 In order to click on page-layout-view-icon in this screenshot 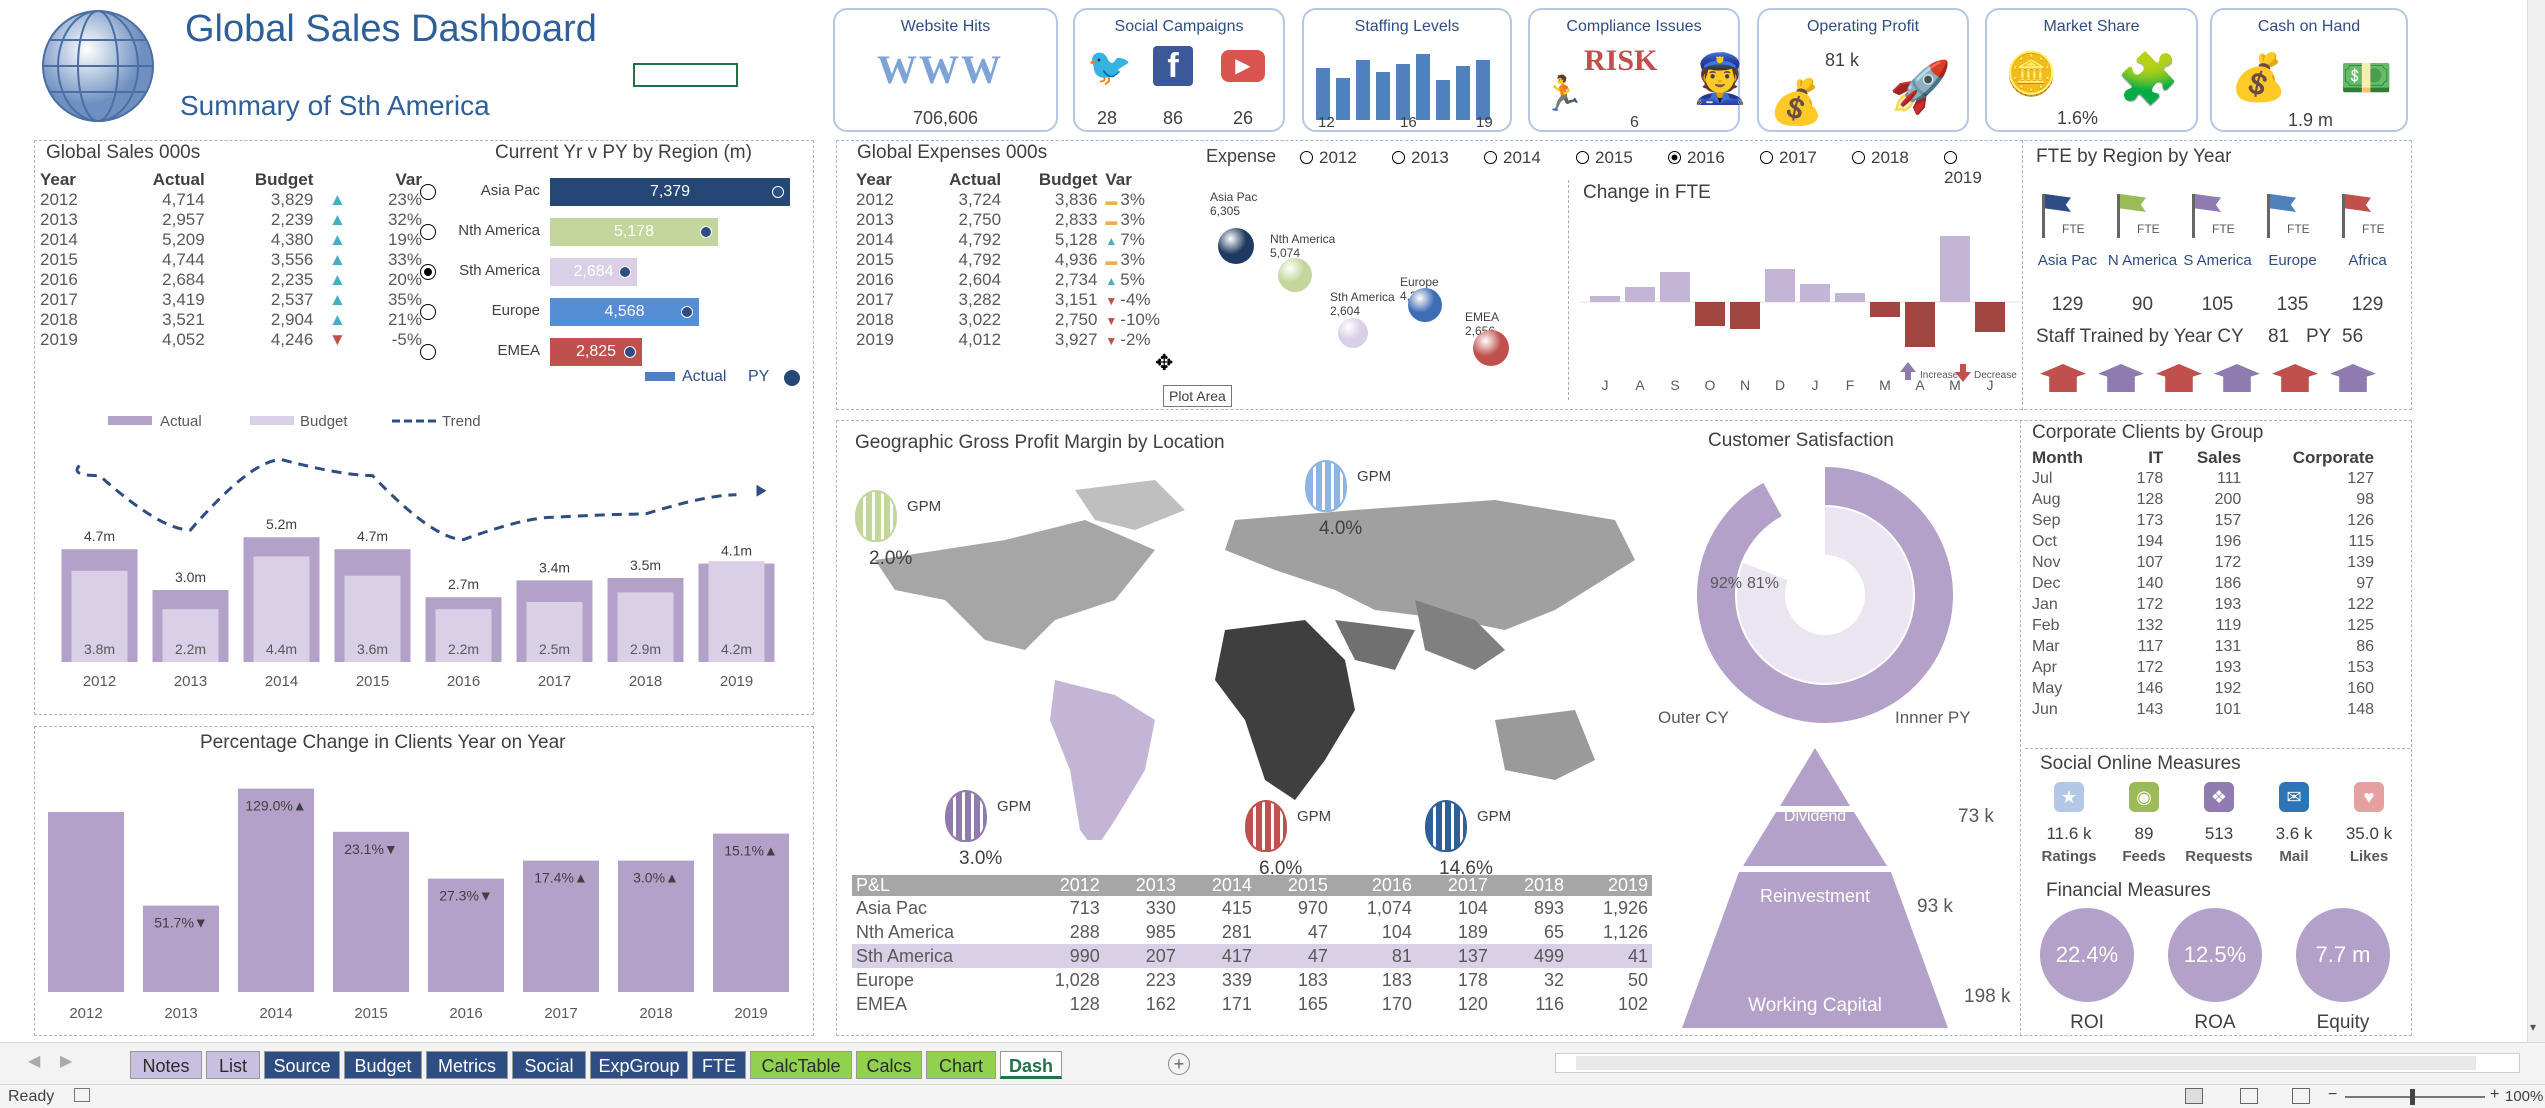, I will do `click(2249, 1096)`.